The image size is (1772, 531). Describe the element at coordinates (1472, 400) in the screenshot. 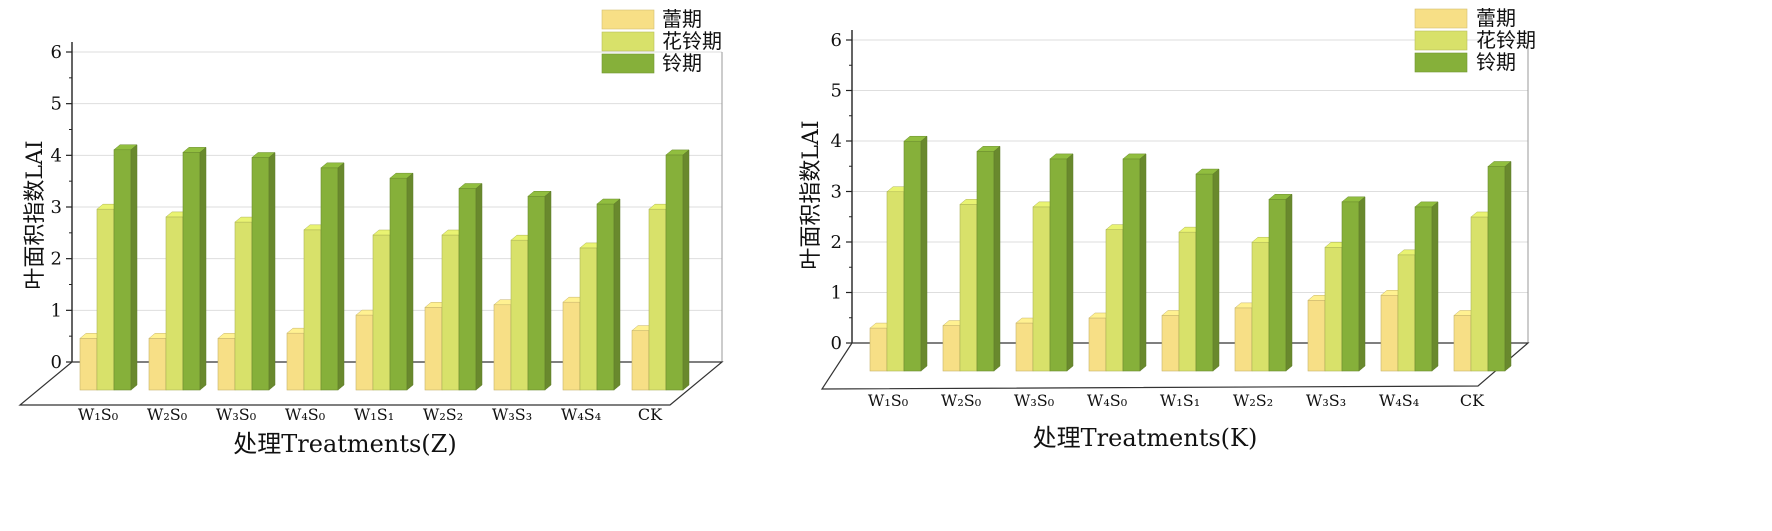

I see `x-tick-label: CK` at that location.